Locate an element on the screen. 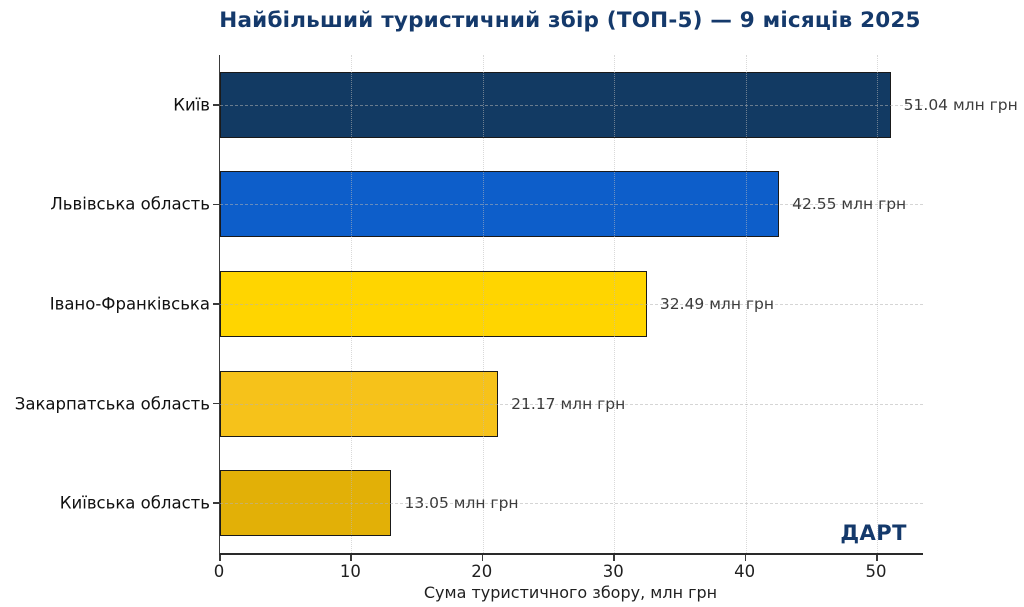  category-label: Київ is located at coordinates (191, 105).